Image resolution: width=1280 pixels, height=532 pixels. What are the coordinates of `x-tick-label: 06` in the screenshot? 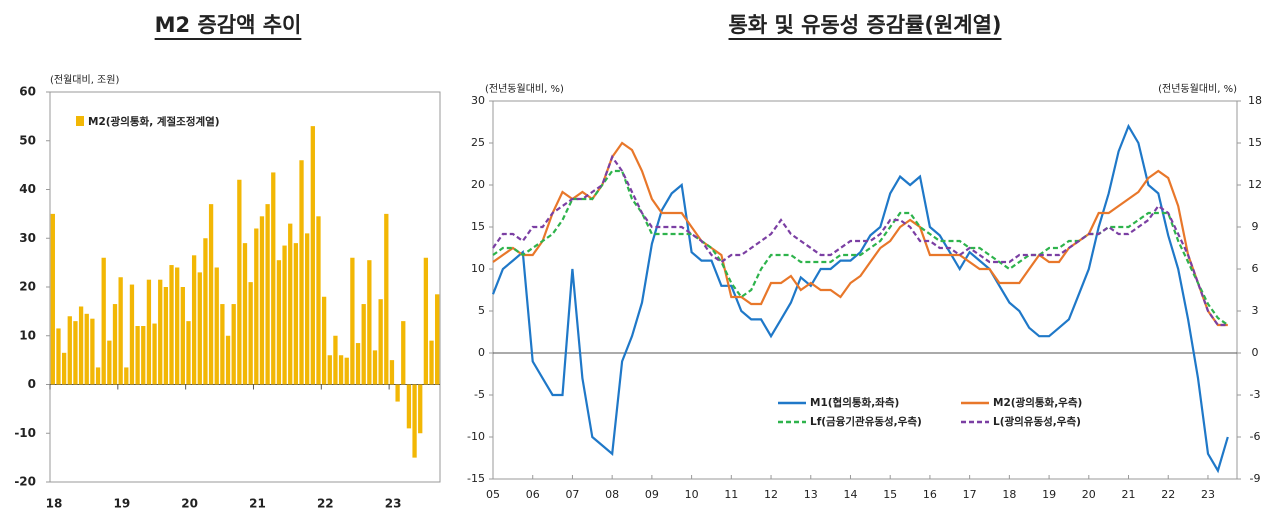 It's located at (533, 494).